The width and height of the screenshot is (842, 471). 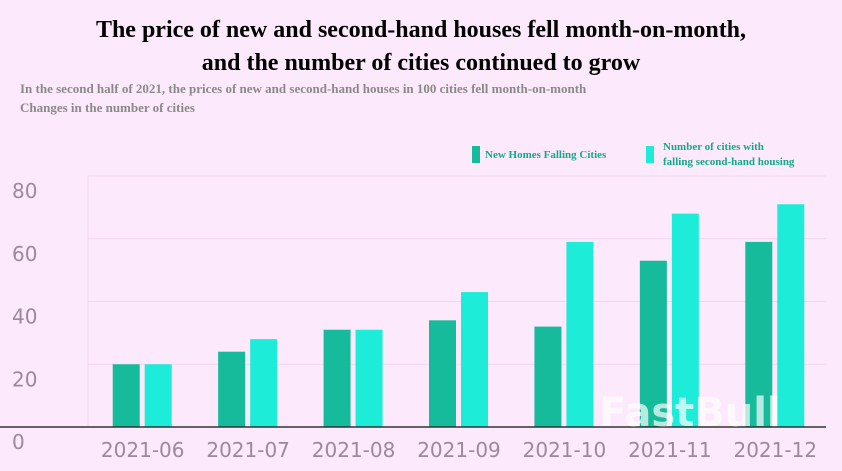 I want to click on x-tick-label: 2021-11, so click(x=670, y=450).